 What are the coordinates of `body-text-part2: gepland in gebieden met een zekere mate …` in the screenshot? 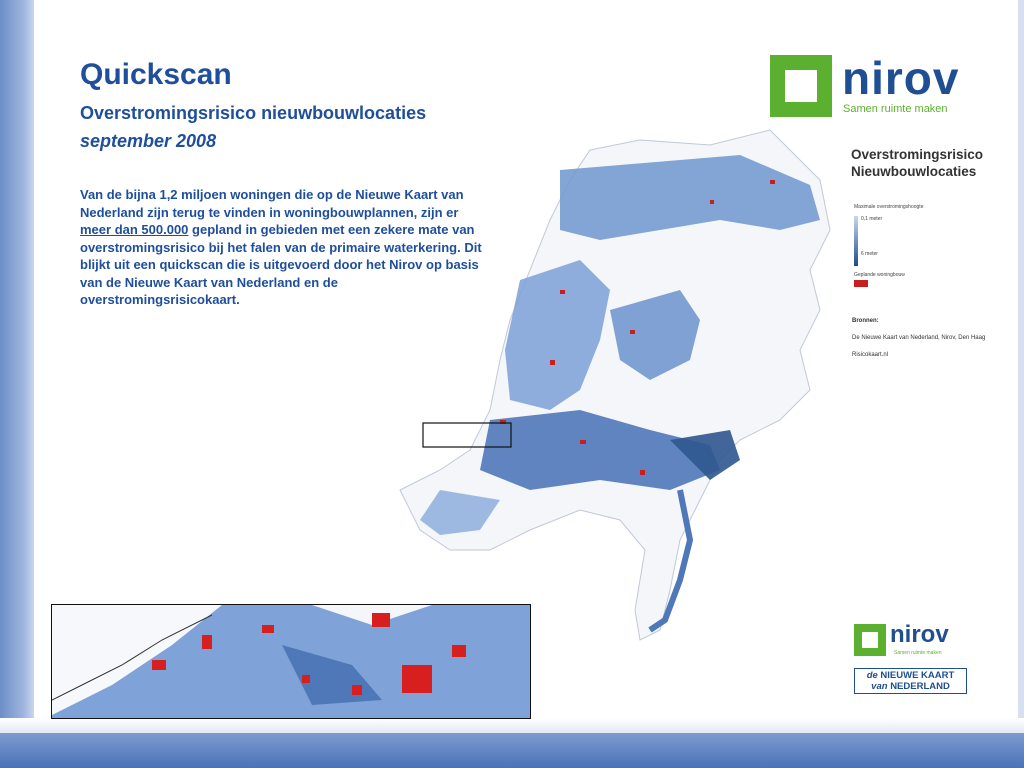 It's located at (281, 264).